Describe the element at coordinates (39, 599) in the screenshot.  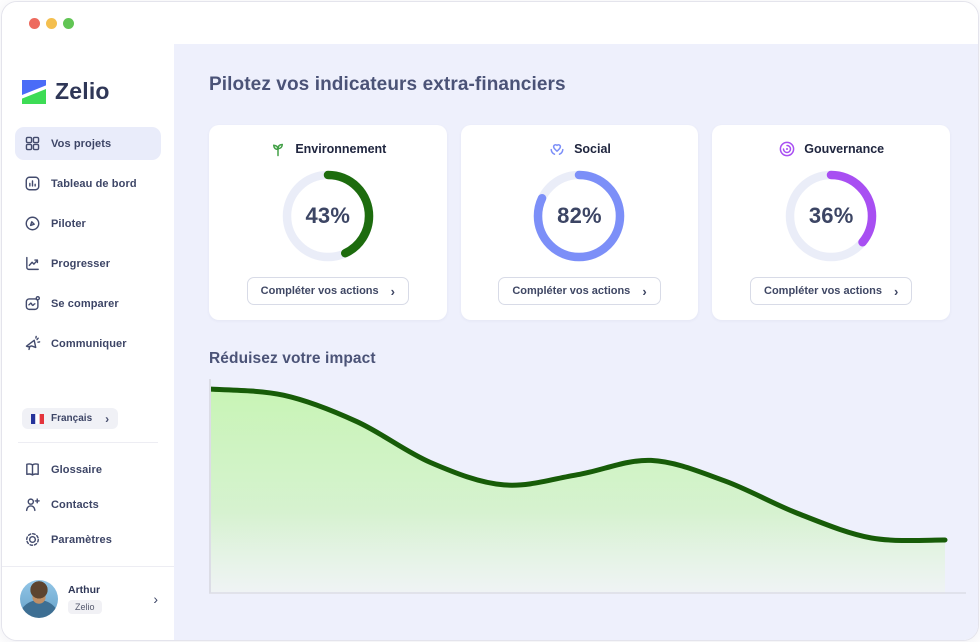
I see `avatar` at that location.